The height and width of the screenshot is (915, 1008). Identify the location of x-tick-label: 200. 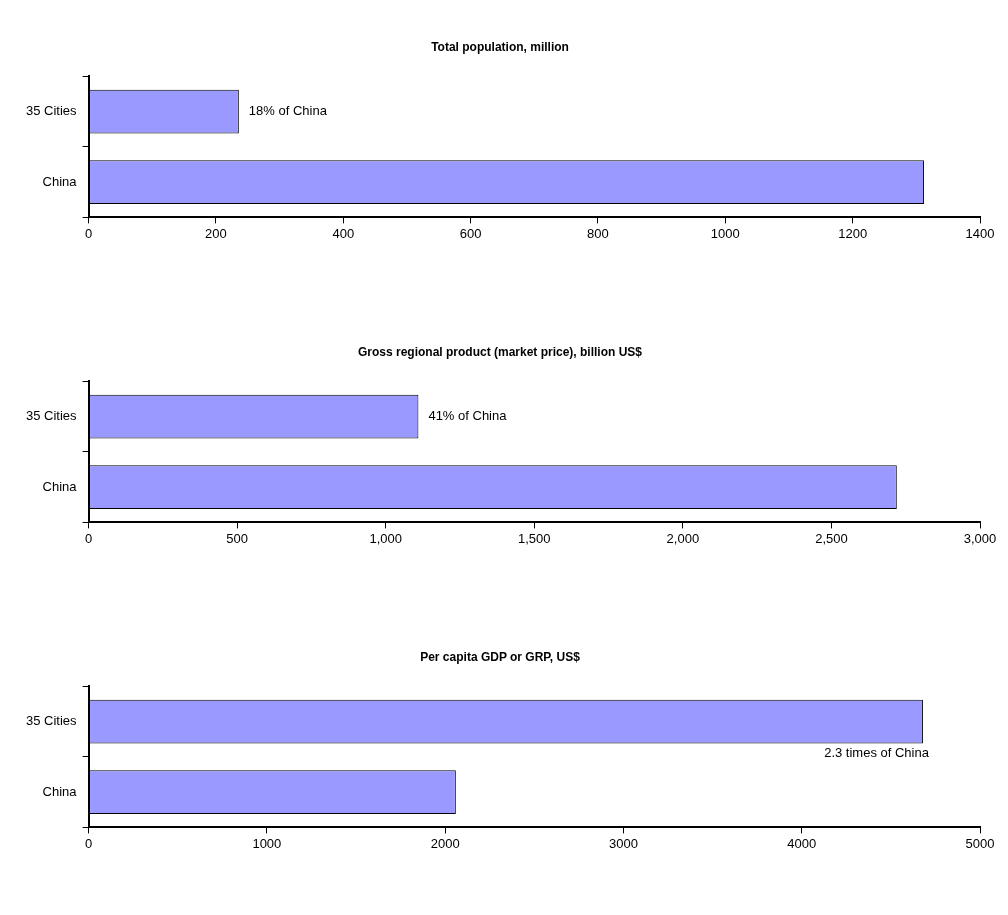
(216, 233).